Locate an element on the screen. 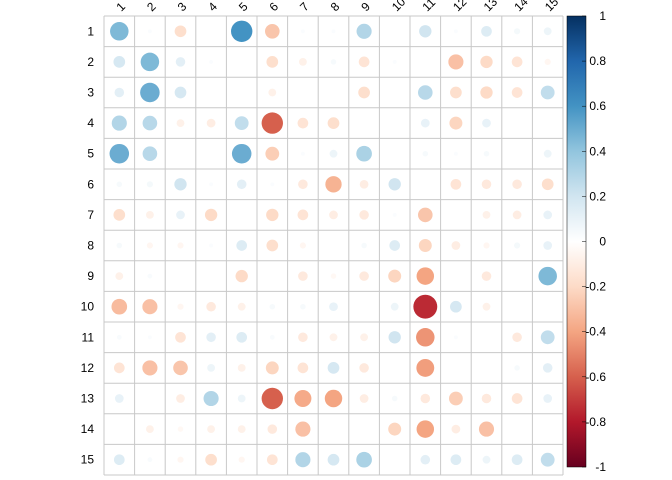 The width and height of the screenshot is (672, 480). cell-circle-r3-c3 is located at coordinates (180, 92).